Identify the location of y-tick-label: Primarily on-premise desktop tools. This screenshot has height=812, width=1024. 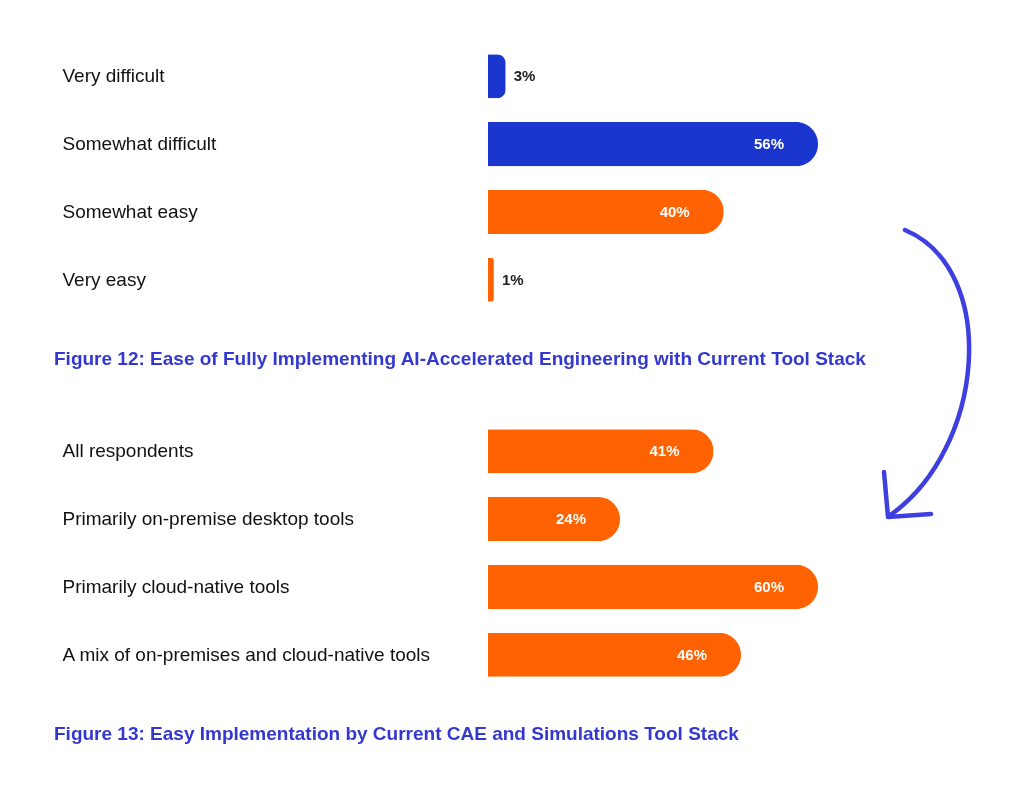
(208, 519).